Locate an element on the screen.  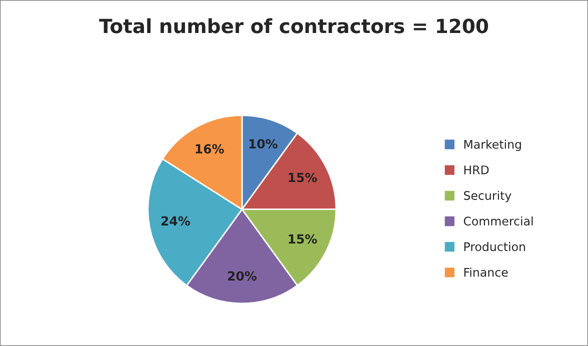
legend-label: HRD is located at coordinates (476, 170).